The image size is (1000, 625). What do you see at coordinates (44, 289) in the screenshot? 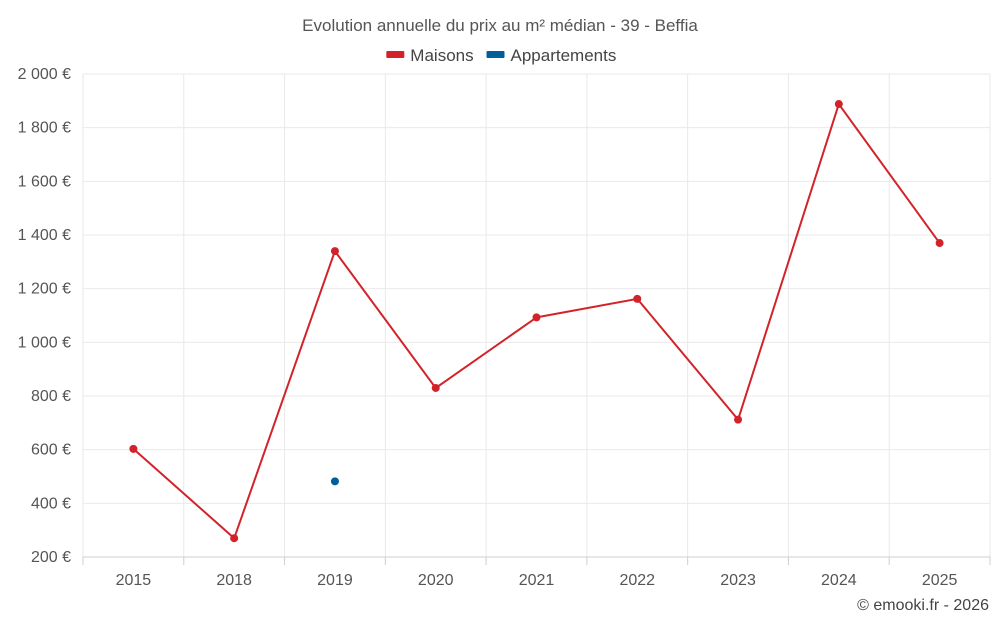
I see `y-tick-label: 1 200 €` at bounding box center [44, 289].